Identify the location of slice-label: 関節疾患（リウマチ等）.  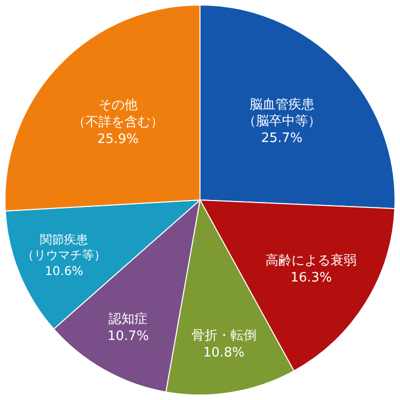
(64, 247).